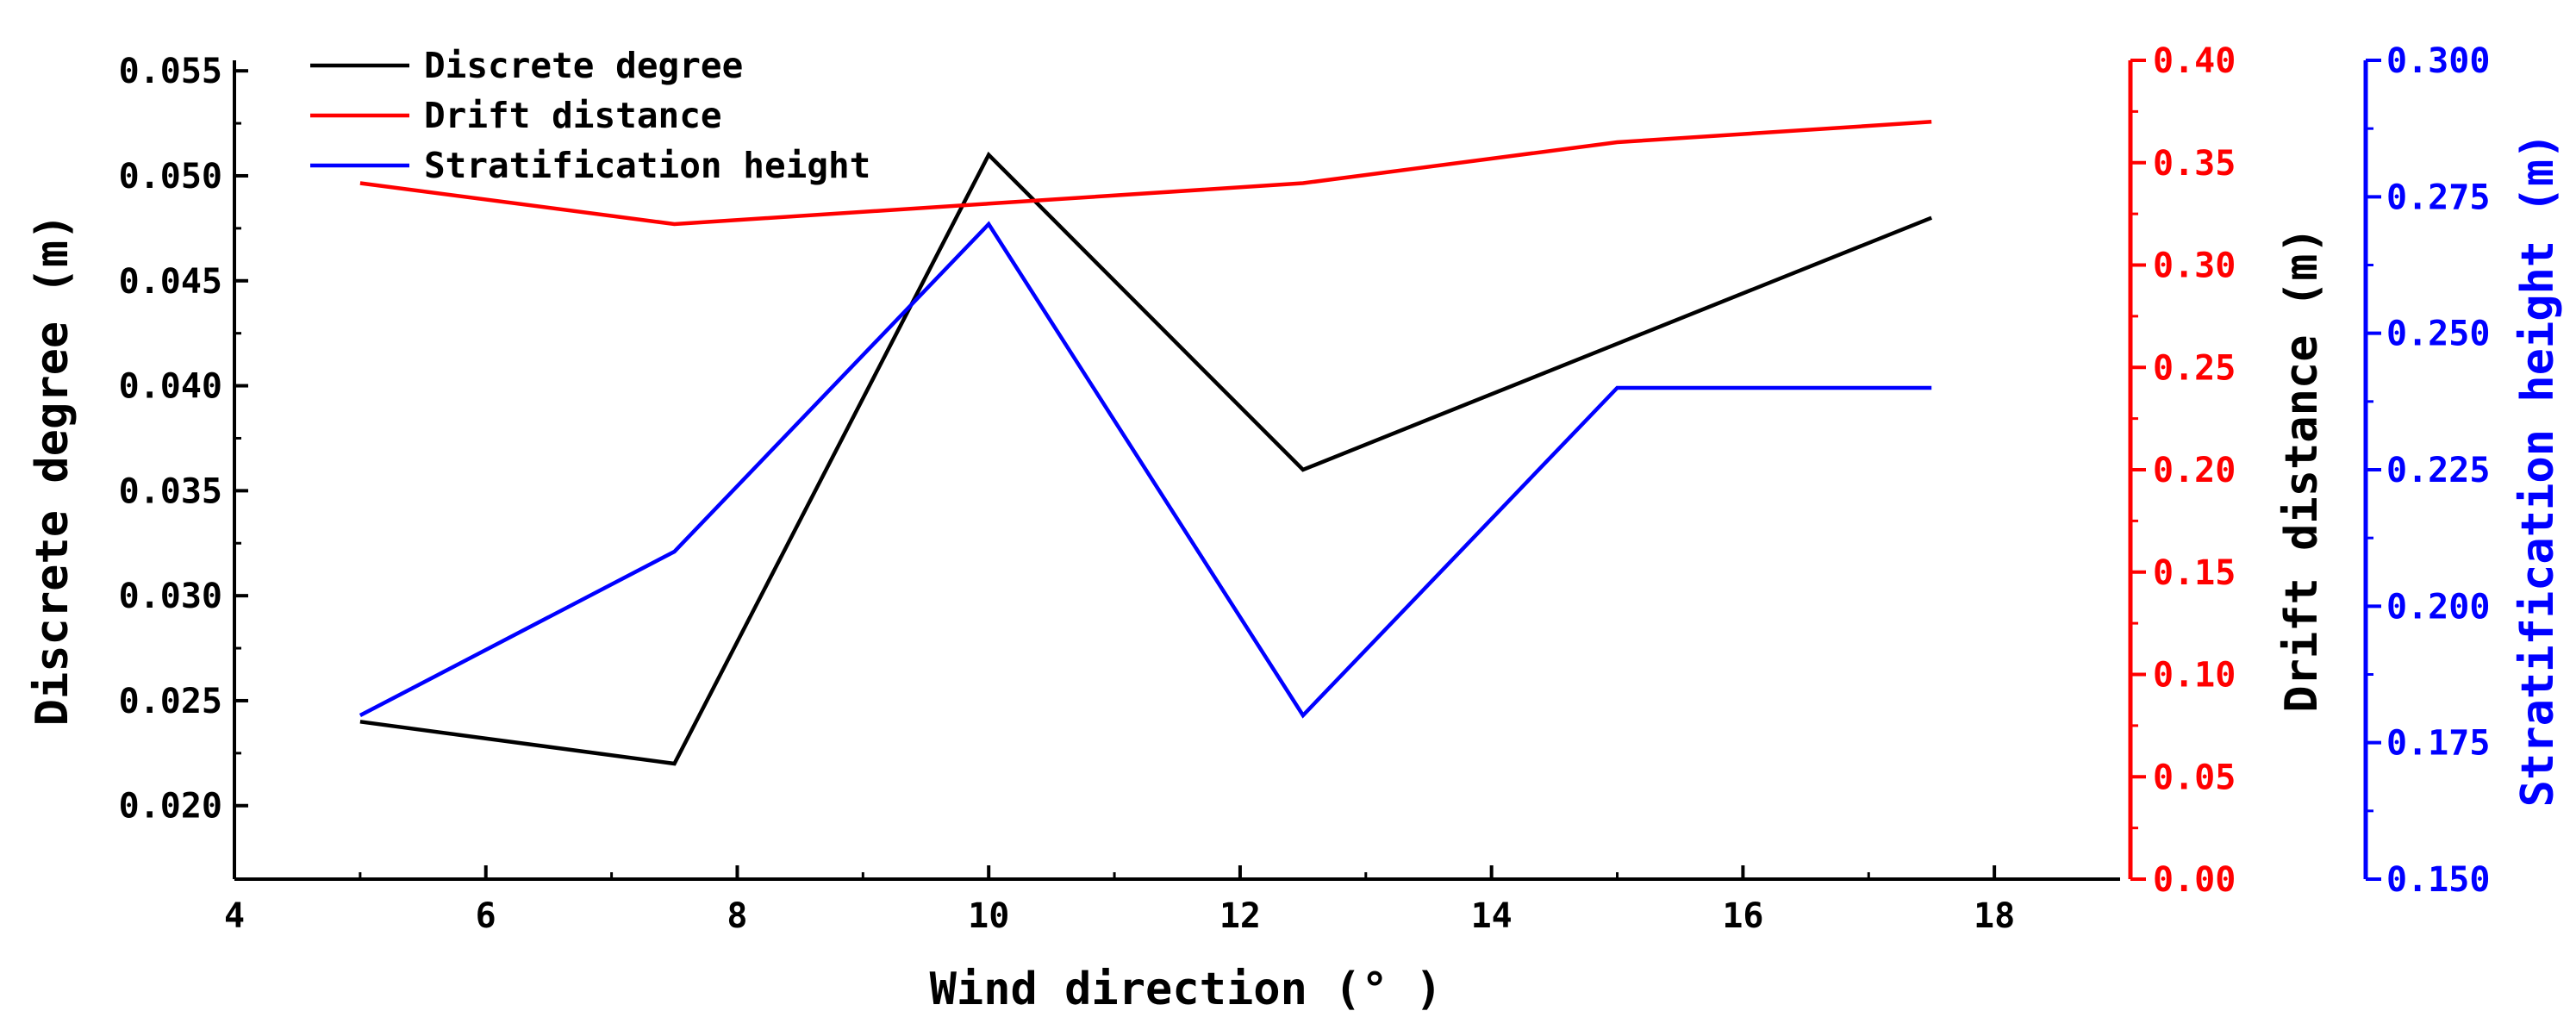  I want to click on stratification-axis-tick-label: 0.200, so click(2438, 607).